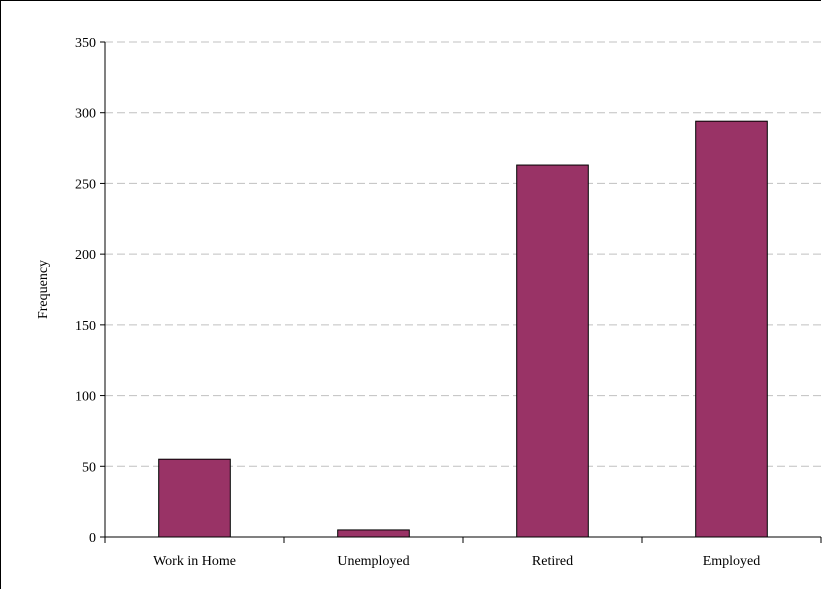 Image resolution: width=822 pixels, height=591 pixels. What do you see at coordinates (373, 561) in the screenshot?
I see `x-tick-label: Unemployed` at bounding box center [373, 561].